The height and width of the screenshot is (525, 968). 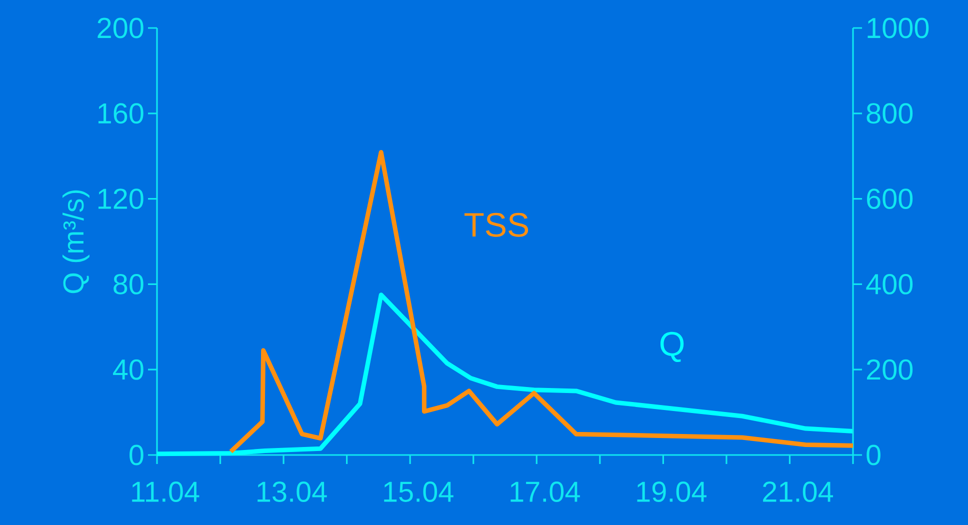 I want to click on y-tick-label: 80, so click(x=129, y=284).